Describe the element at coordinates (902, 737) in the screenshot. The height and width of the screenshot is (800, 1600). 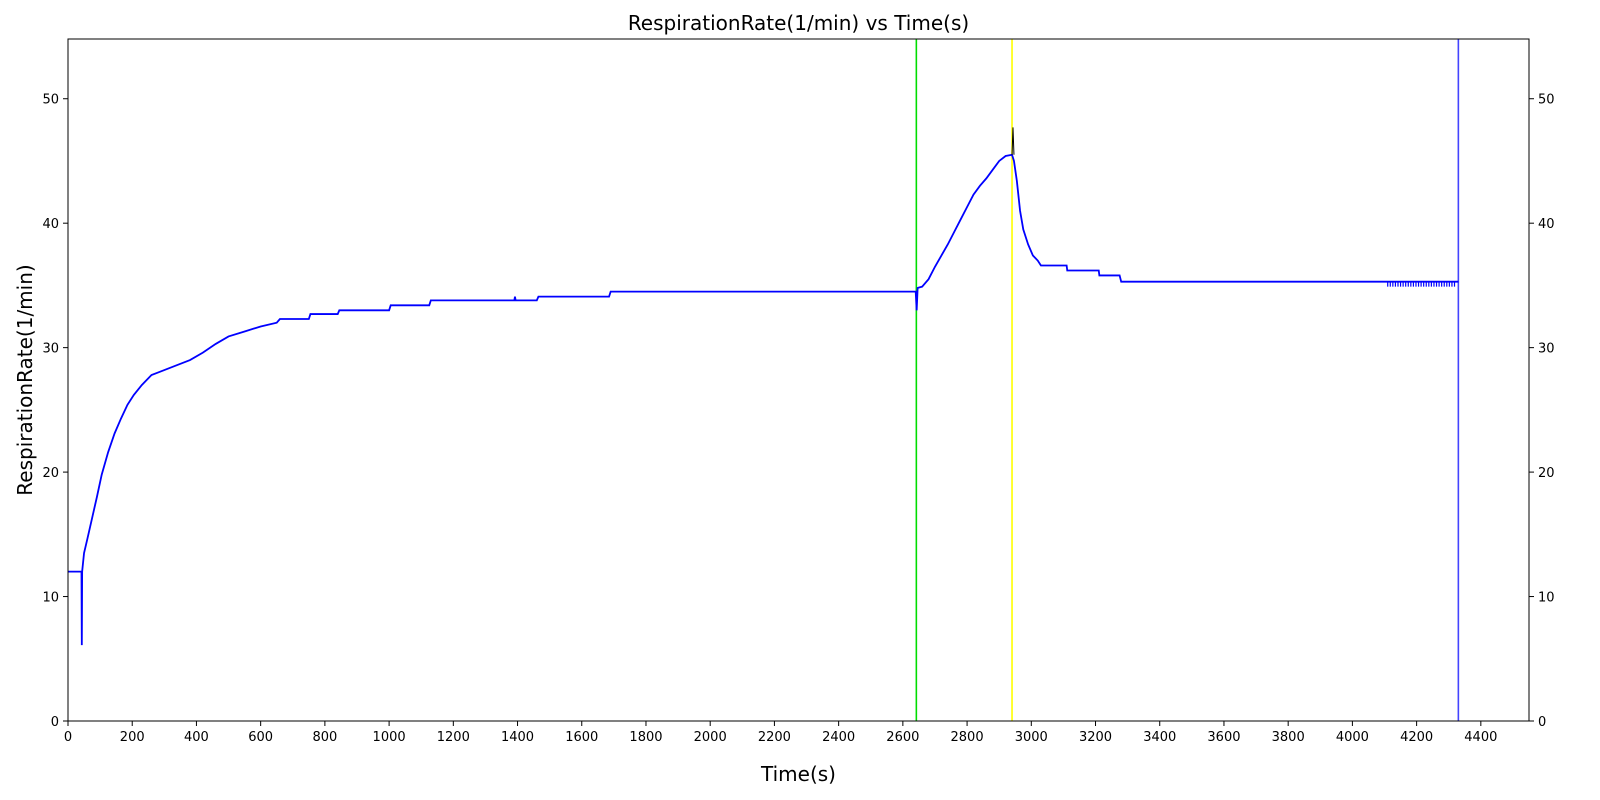
I see `x-tick-label: 2600` at that location.